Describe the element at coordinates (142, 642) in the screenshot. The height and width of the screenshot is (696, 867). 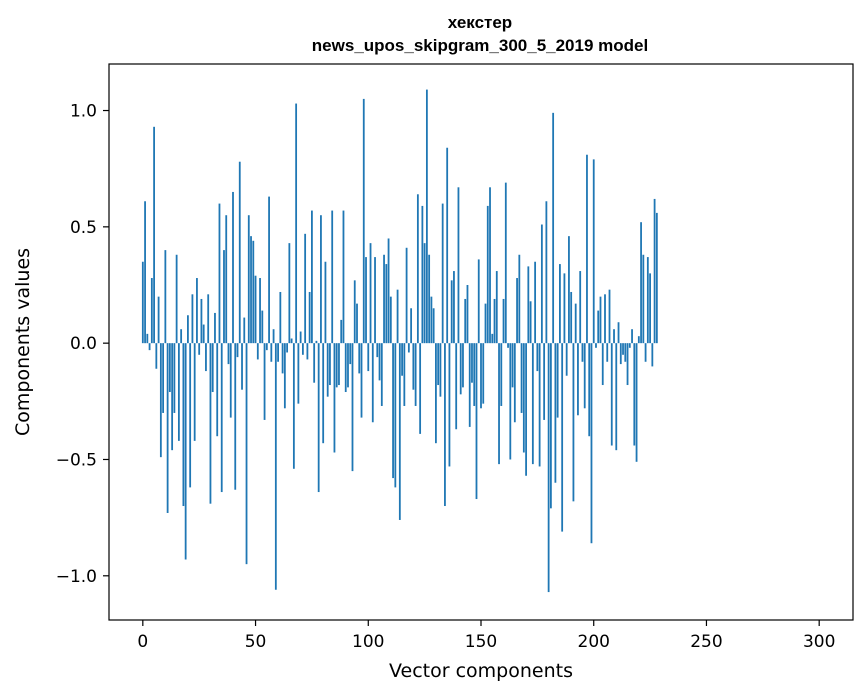
I see `x-tick-label-0: 0` at that location.